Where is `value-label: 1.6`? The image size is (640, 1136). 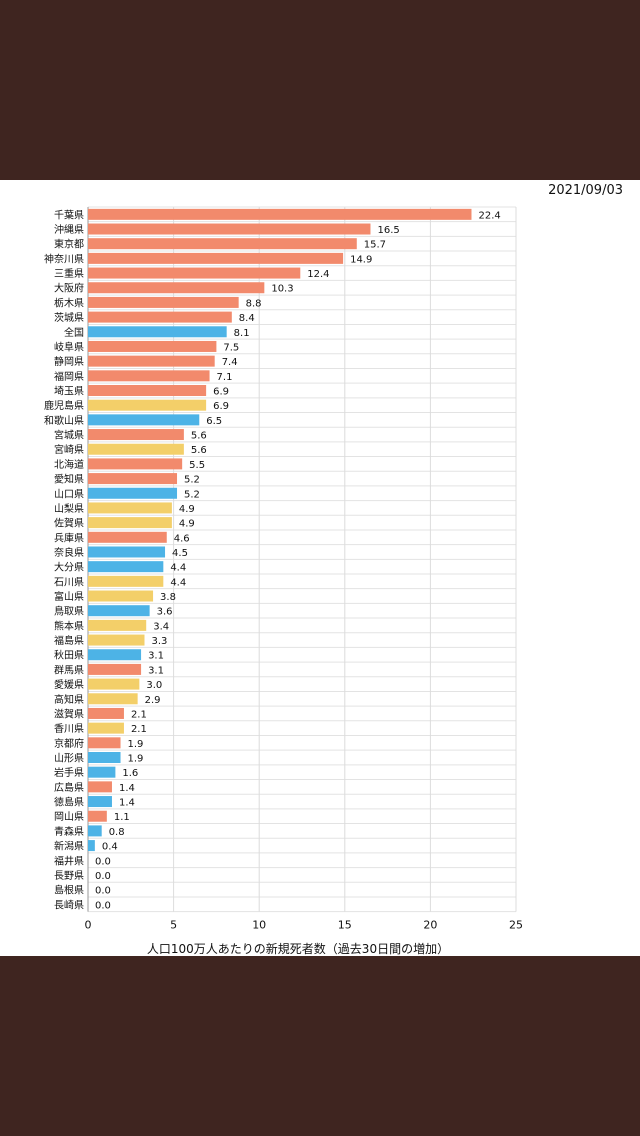 value-label: 1.6 is located at coordinates (130, 773).